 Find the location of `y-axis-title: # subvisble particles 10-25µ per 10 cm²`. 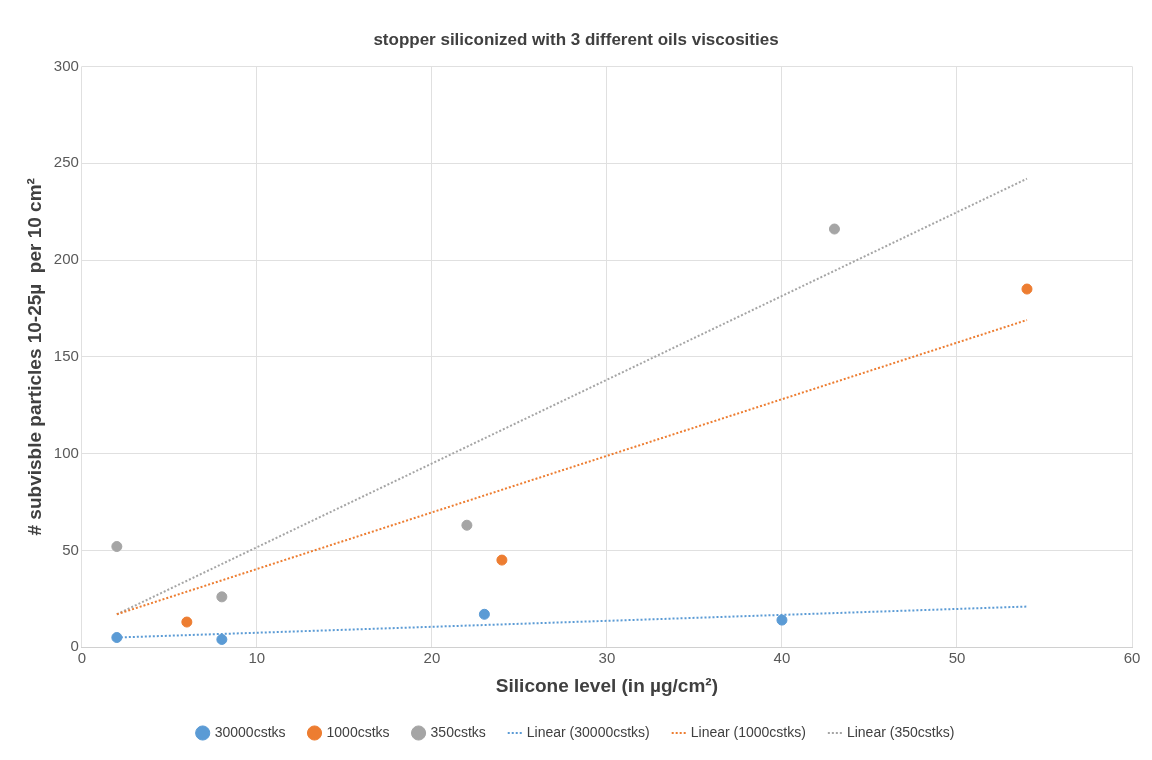

y-axis-title: # subvisble particles 10-25µ per 10 cm² is located at coordinates (34, 357).